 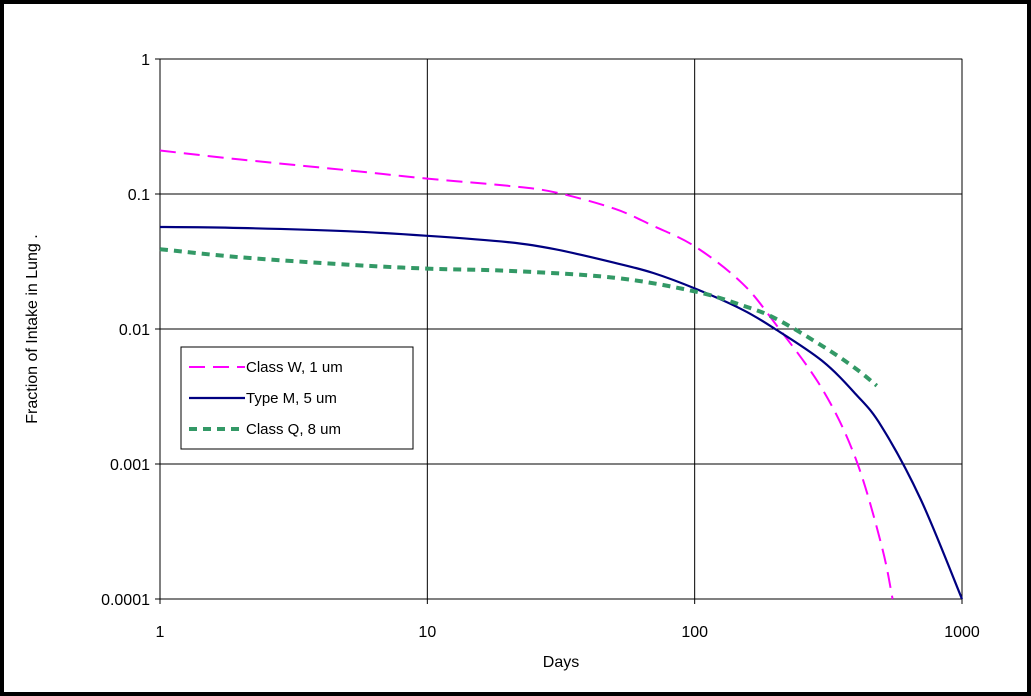 I want to click on x-axis-title: Days, so click(x=561, y=662).